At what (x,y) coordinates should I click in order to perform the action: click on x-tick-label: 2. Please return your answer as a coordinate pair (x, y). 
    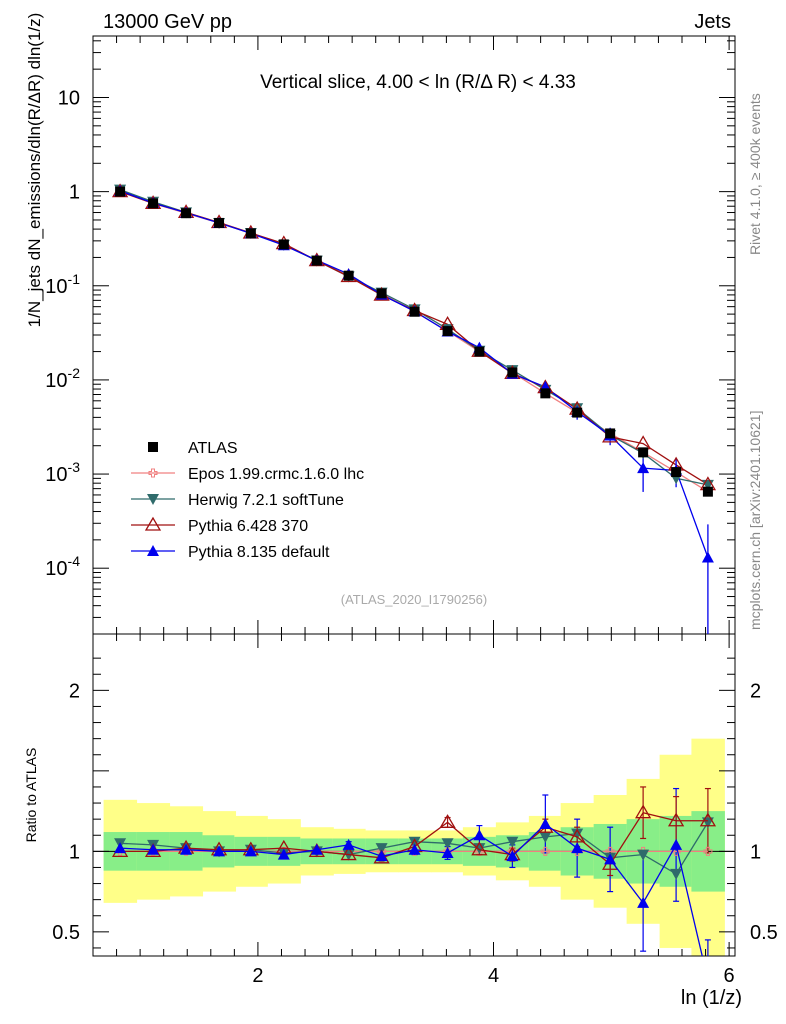
    Looking at the image, I should click on (257, 976).